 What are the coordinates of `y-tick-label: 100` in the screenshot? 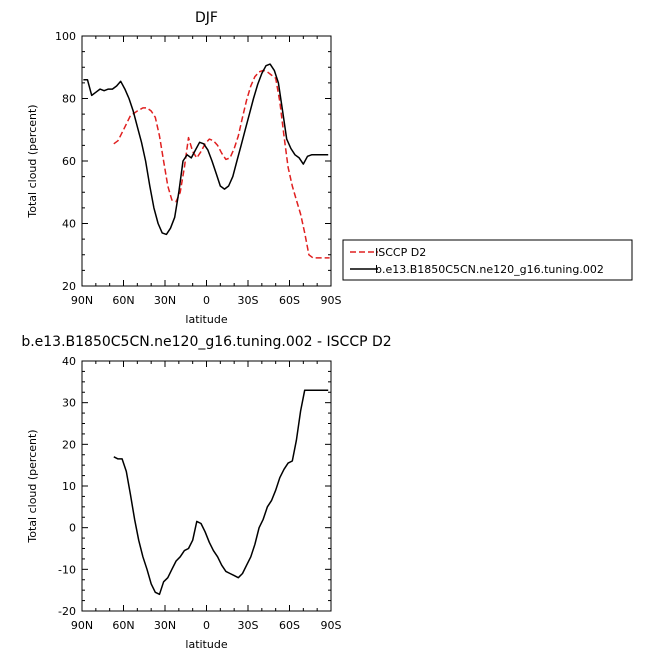 It's located at (65, 36).